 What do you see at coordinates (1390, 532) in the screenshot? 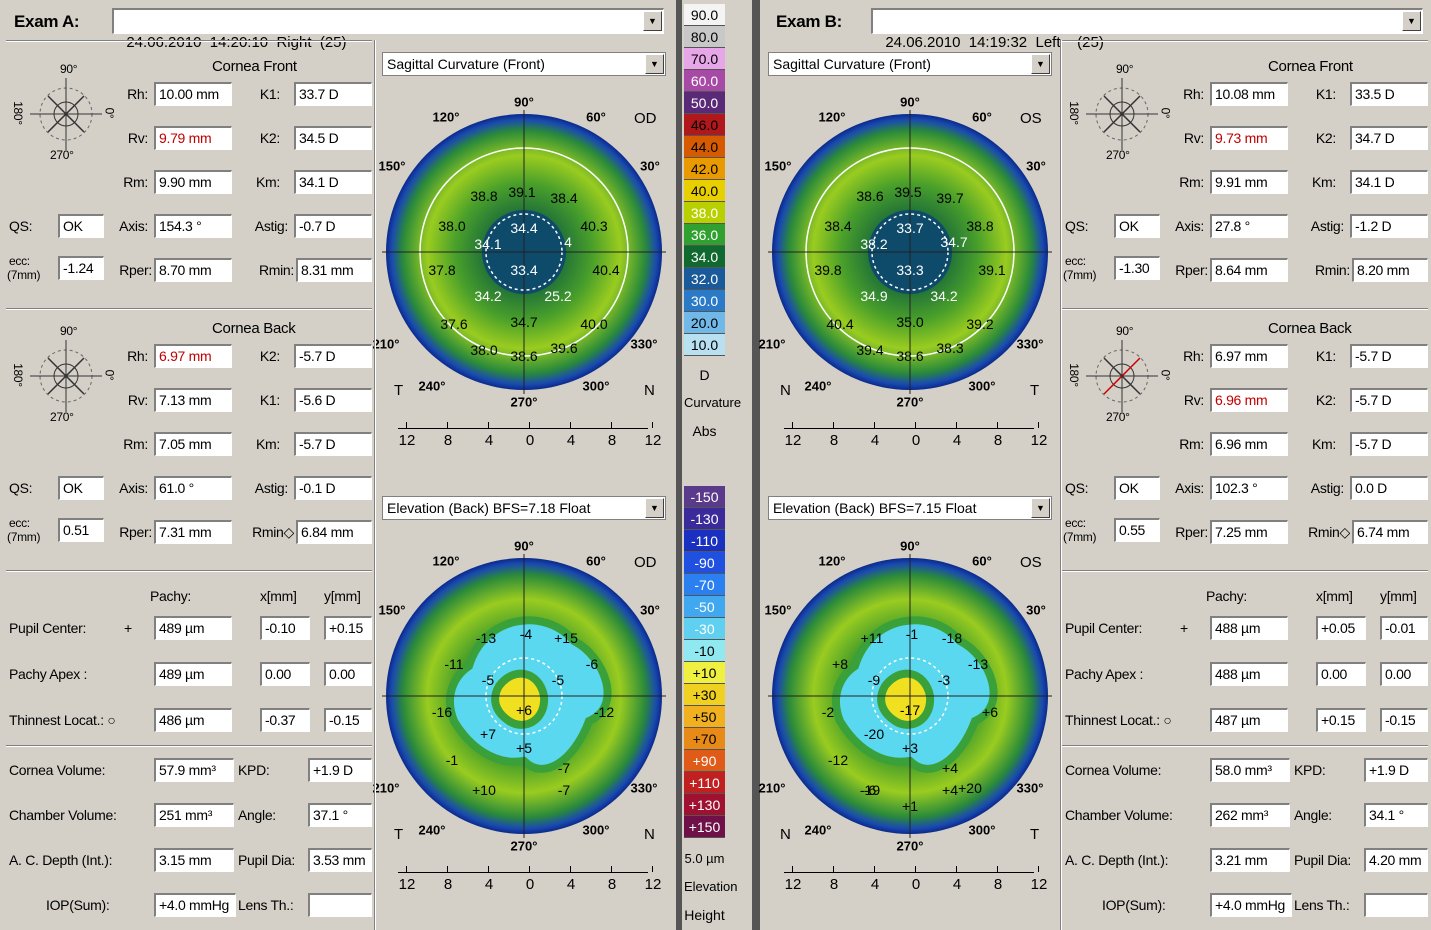
I see `rmin-field: 6.74 mm` at bounding box center [1390, 532].